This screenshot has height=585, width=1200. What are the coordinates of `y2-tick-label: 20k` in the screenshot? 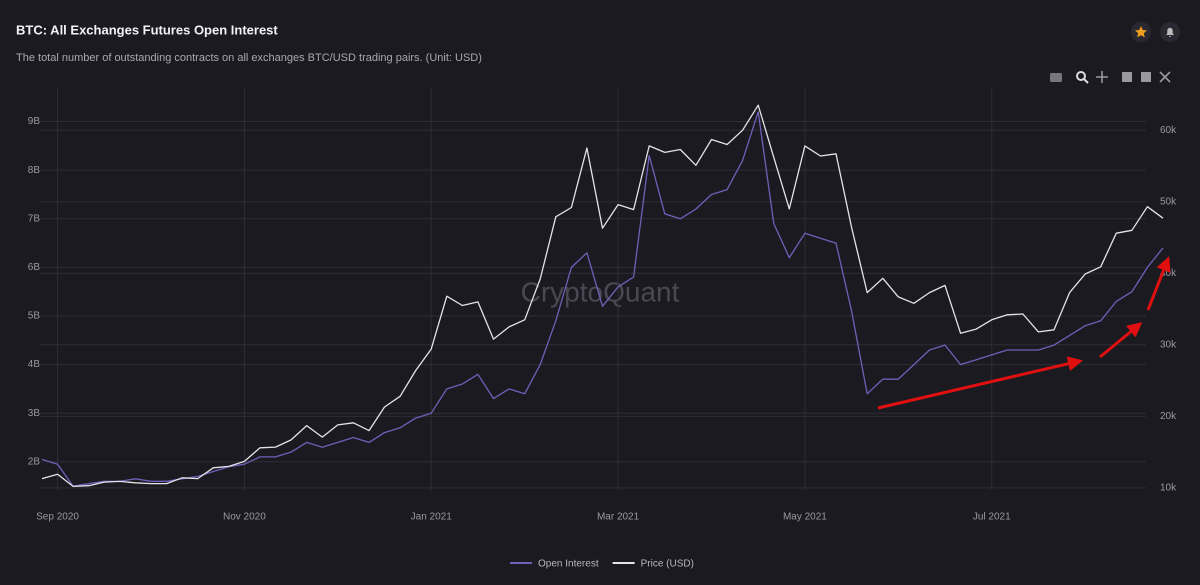 It's located at (1168, 416).